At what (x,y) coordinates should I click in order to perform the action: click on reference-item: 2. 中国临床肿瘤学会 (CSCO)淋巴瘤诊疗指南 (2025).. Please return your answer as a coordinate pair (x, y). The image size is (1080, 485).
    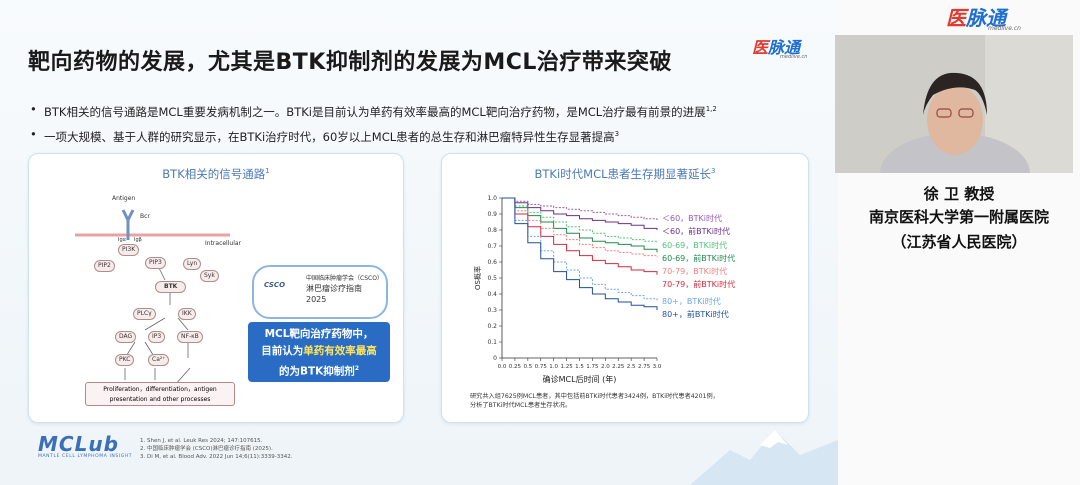
    Looking at the image, I should click on (206, 449).